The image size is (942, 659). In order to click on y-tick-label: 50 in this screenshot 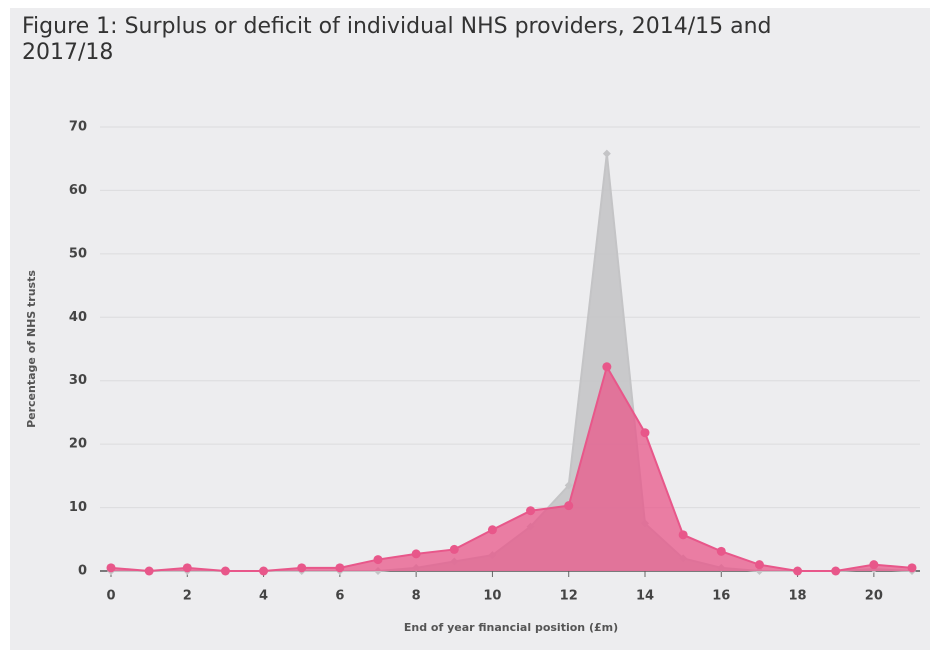, I will do `click(78, 253)`.